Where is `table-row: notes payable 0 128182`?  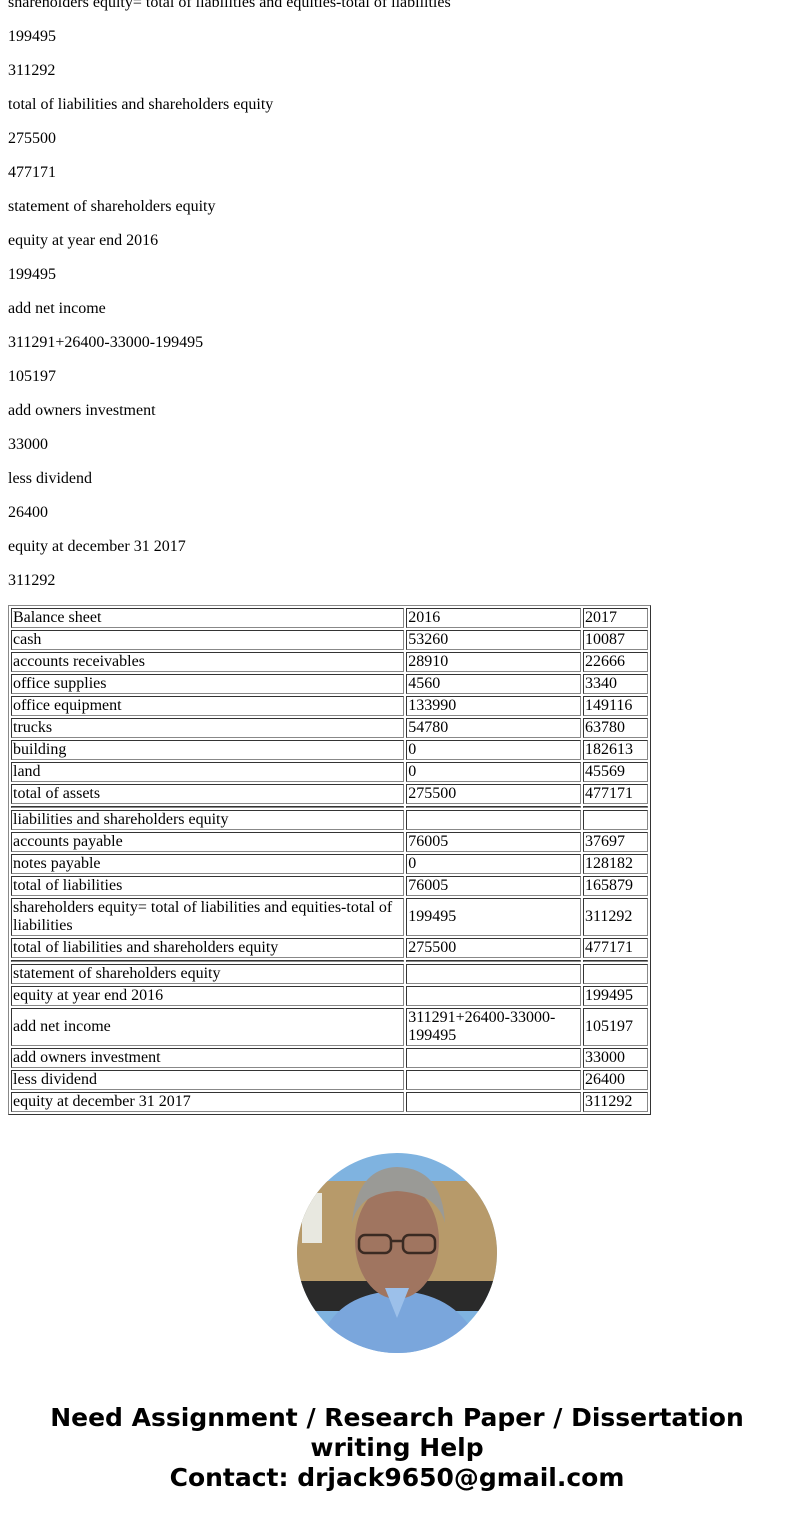
table-row: notes payable 0 128182 is located at coordinates (329, 864).